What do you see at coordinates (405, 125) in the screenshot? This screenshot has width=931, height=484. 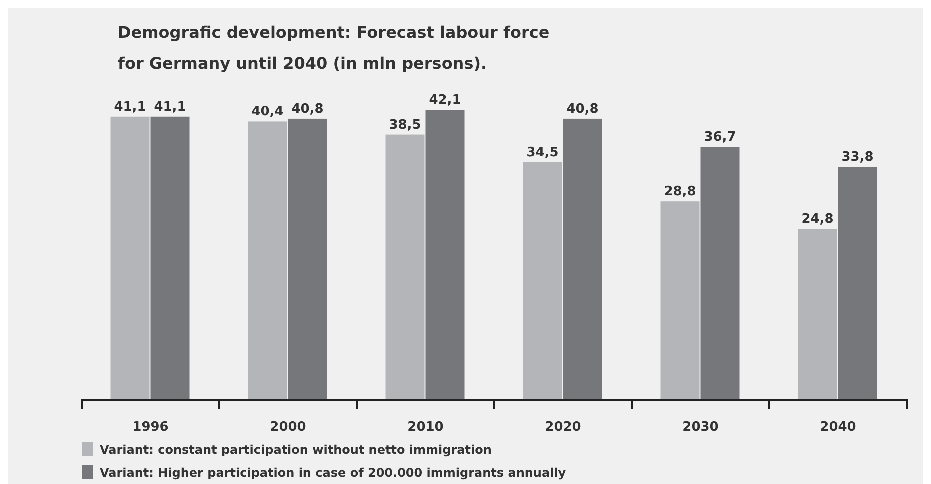 I see `data-label: 38,5` at bounding box center [405, 125].